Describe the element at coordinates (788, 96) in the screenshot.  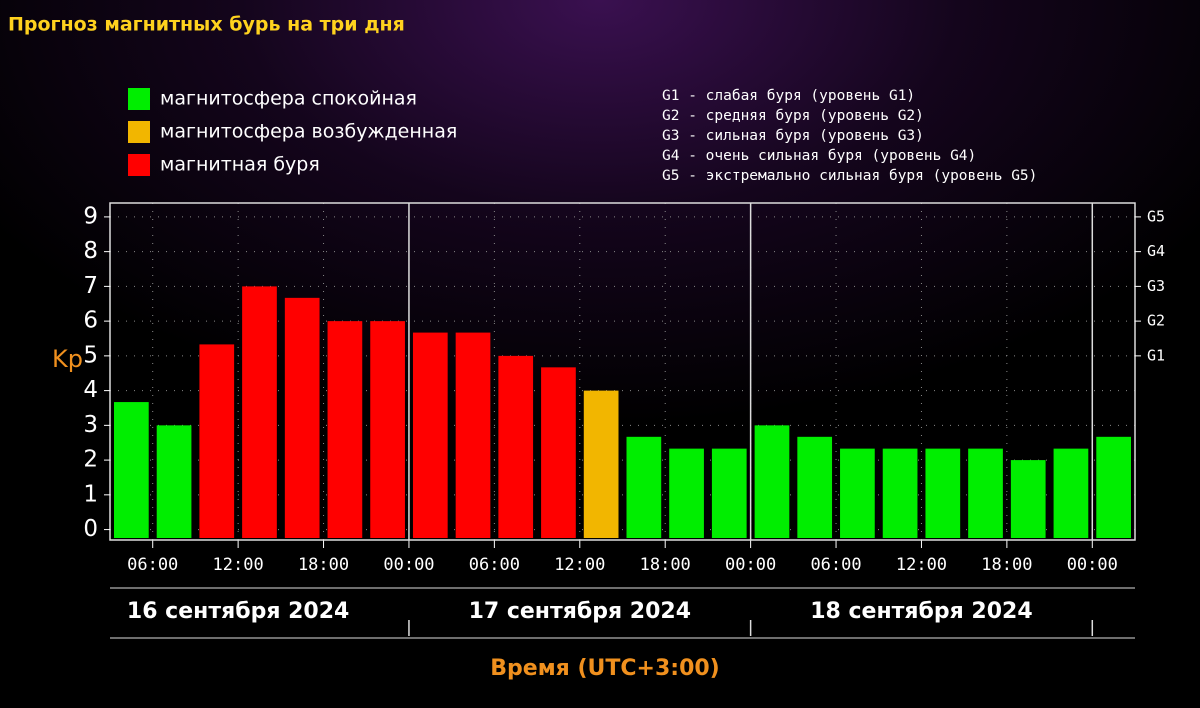
I see `level-legend: G1 - слабая буря (уровень G1)` at that location.